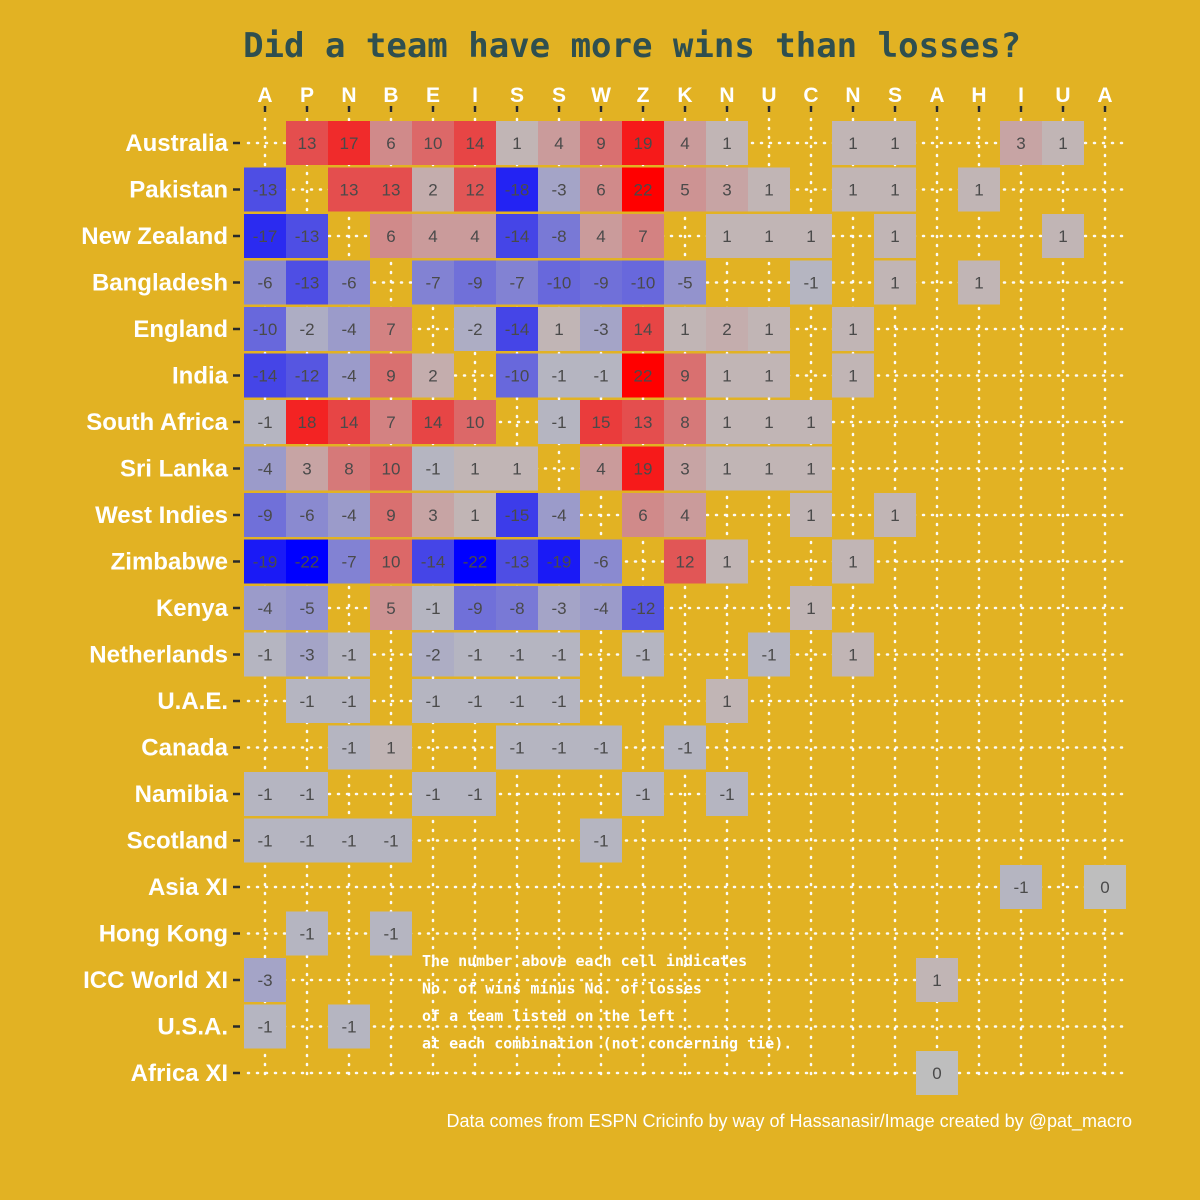 The width and height of the screenshot is (1200, 1200). What do you see at coordinates (475, 562) in the screenshot?
I see `cell-value-label: -22` at bounding box center [475, 562].